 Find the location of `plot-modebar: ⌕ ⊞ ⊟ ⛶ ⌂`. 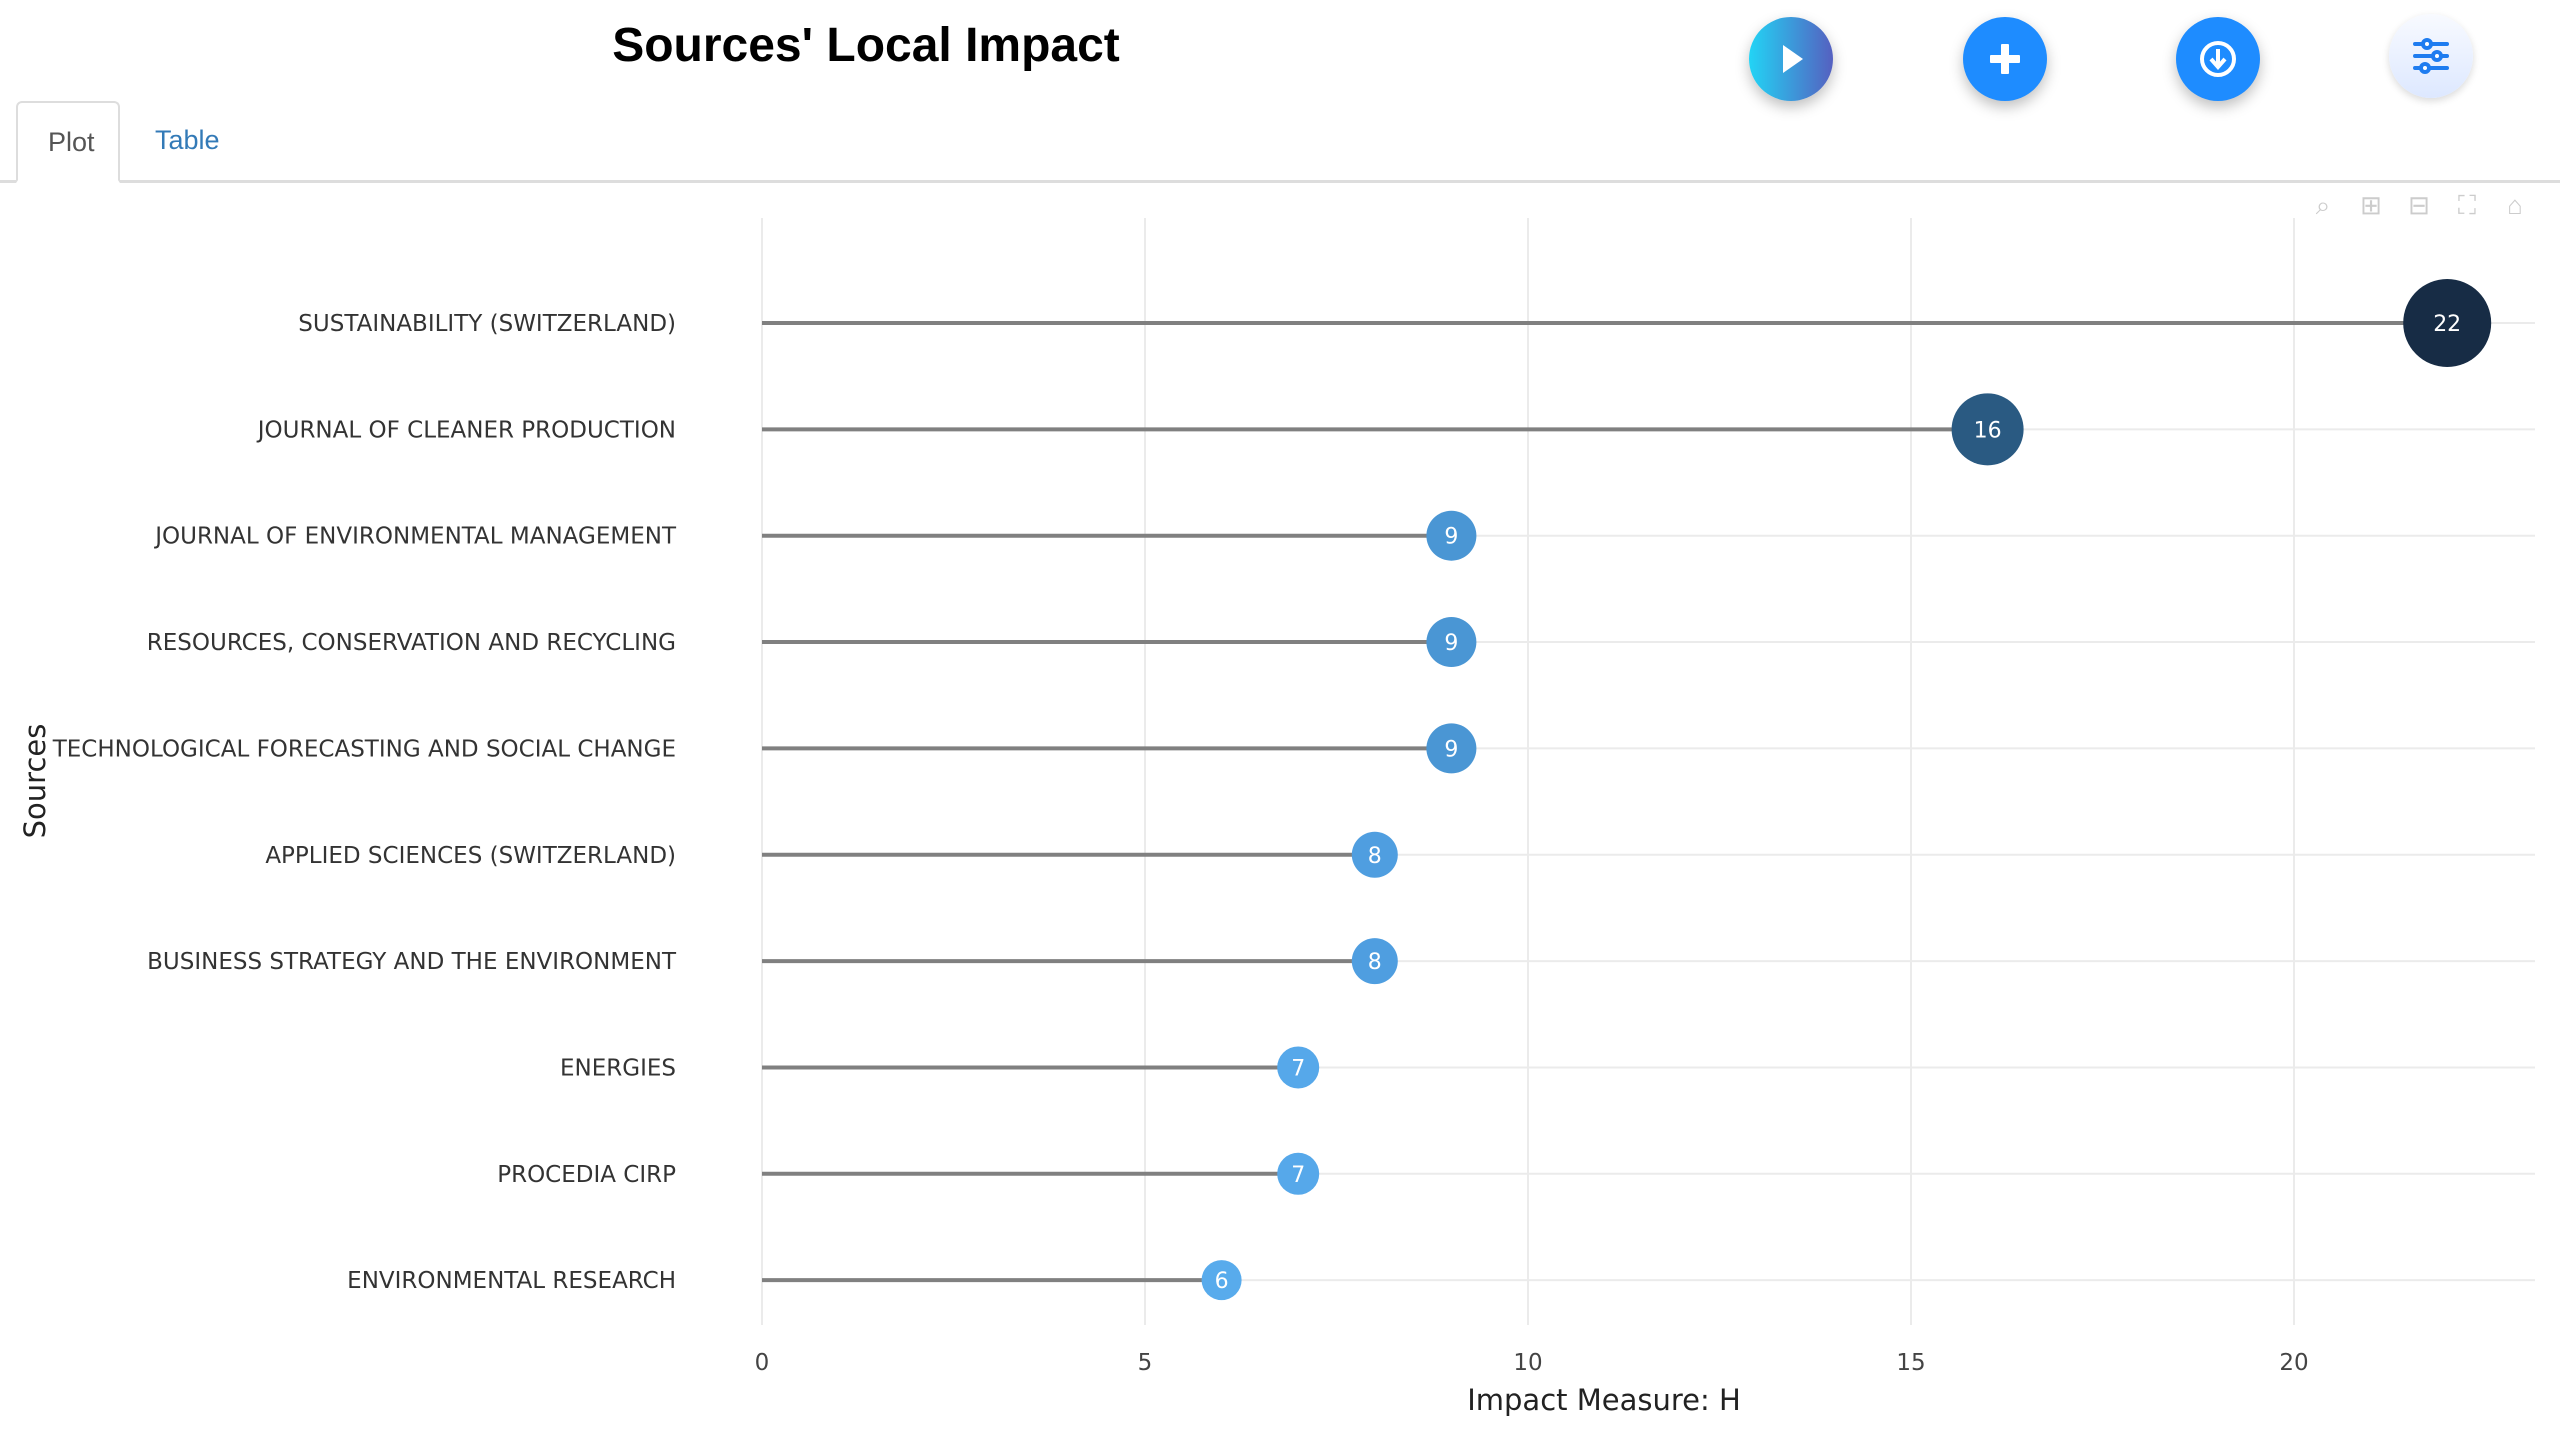

plot-modebar: ⌕ ⊞ ⊟ ⛶ ⌂ is located at coordinates (2419, 205).